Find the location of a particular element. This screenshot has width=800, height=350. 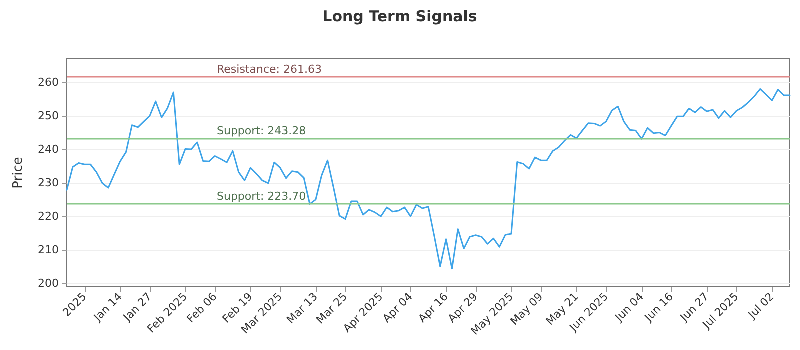

y-tick-label: 250 is located at coordinates (48, 116).